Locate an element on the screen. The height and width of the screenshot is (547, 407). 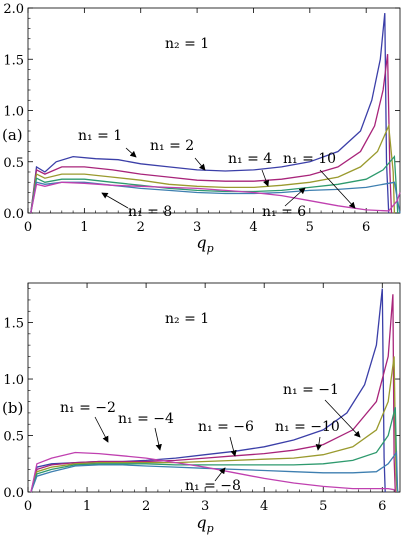
panel-label-1: (b) is located at coordinates (12, 408).